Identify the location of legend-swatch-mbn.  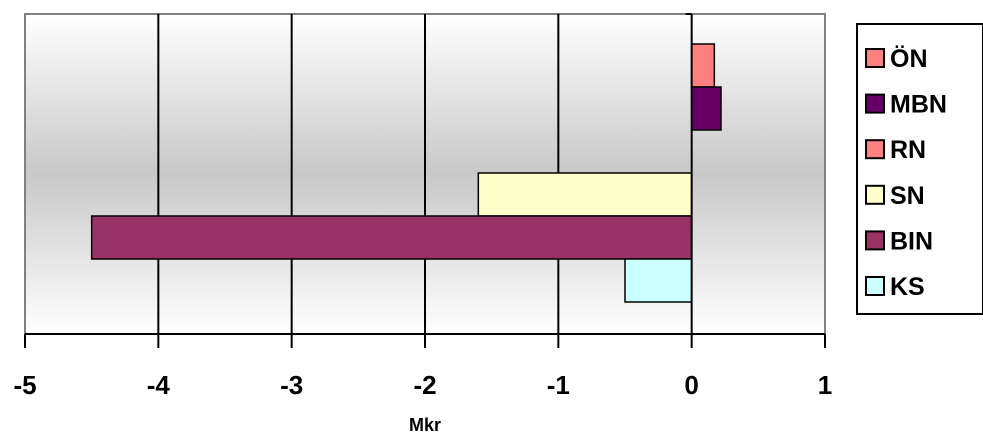
(875, 103).